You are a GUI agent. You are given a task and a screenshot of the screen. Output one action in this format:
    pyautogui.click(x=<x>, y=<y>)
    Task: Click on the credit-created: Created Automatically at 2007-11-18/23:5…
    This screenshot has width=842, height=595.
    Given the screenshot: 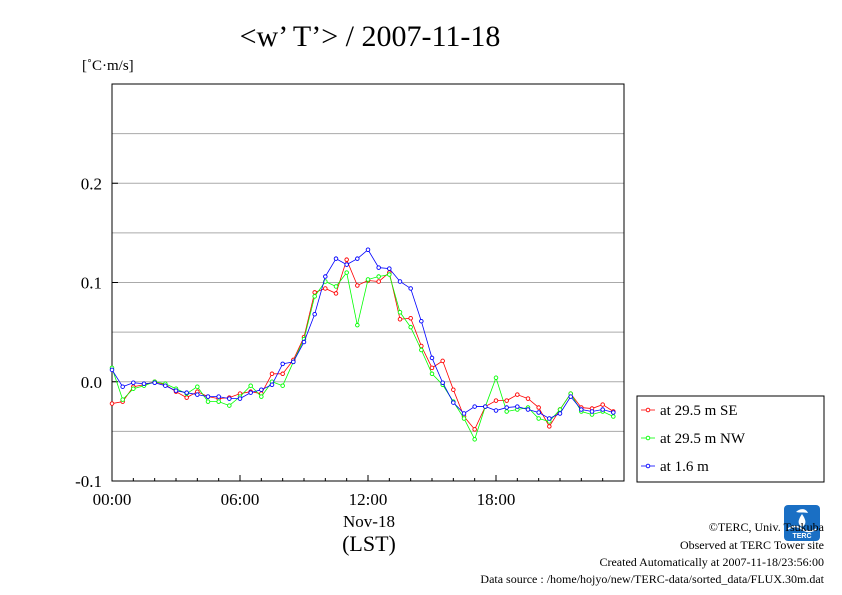 What is the action you would take?
    pyautogui.click(x=711, y=562)
    